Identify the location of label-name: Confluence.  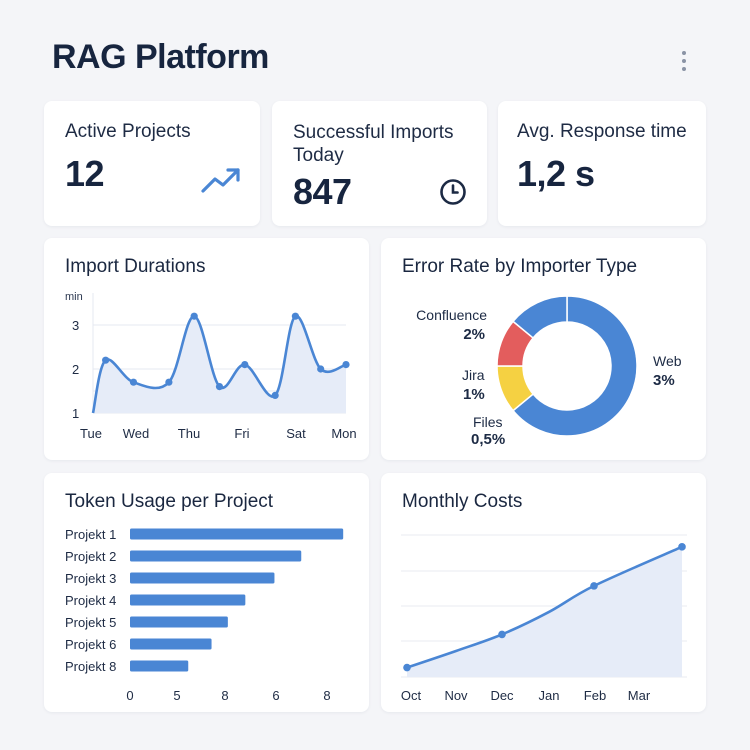
(451, 315).